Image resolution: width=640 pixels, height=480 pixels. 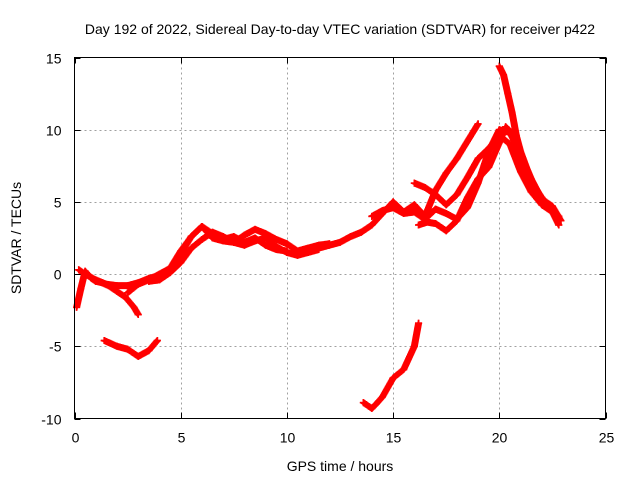 I want to click on y-tick-label: 15, so click(x=54, y=59).